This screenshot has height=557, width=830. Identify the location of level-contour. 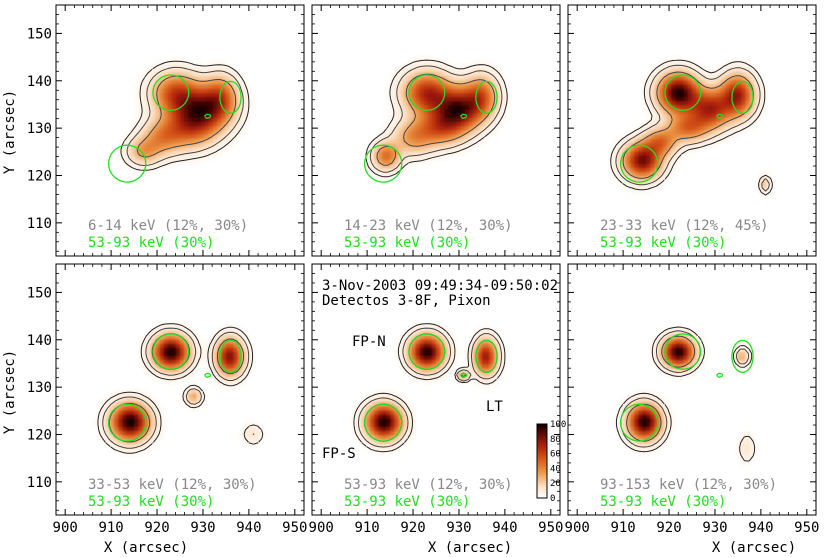
(692, 128).